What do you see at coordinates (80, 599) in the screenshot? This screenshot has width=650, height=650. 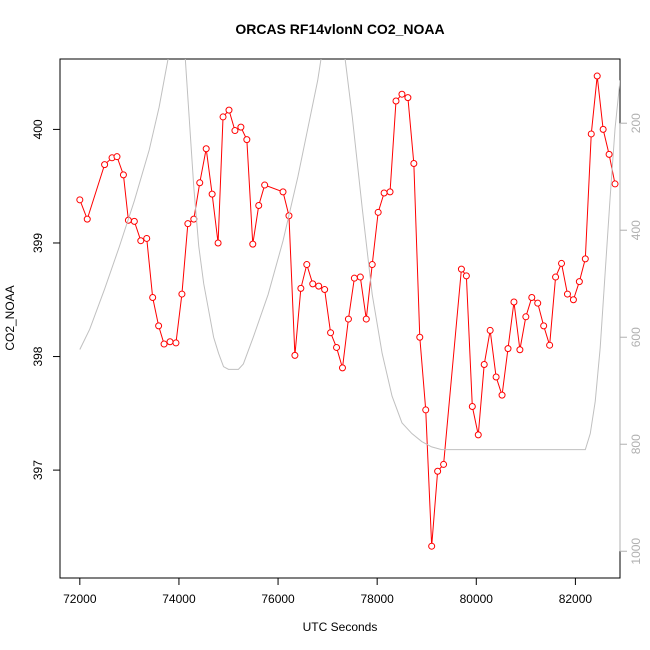 I see `x-tick-label: 72000` at bounding box center [80, 599].